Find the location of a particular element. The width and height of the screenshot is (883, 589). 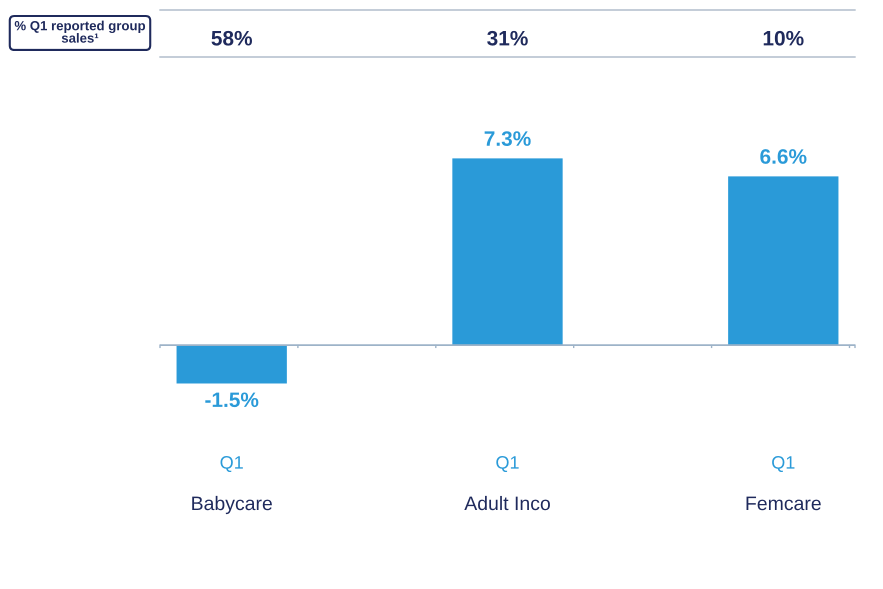

text: 31% is located at coordinates (507, 38).